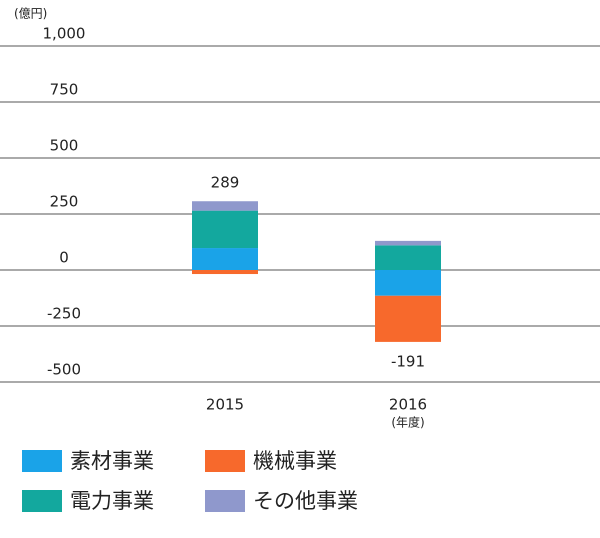 This screenshot has width=600, height=538. Describe the element at coordinates (408, 405) in the screenshot. I see `x-tick-label: 2016` at that location.